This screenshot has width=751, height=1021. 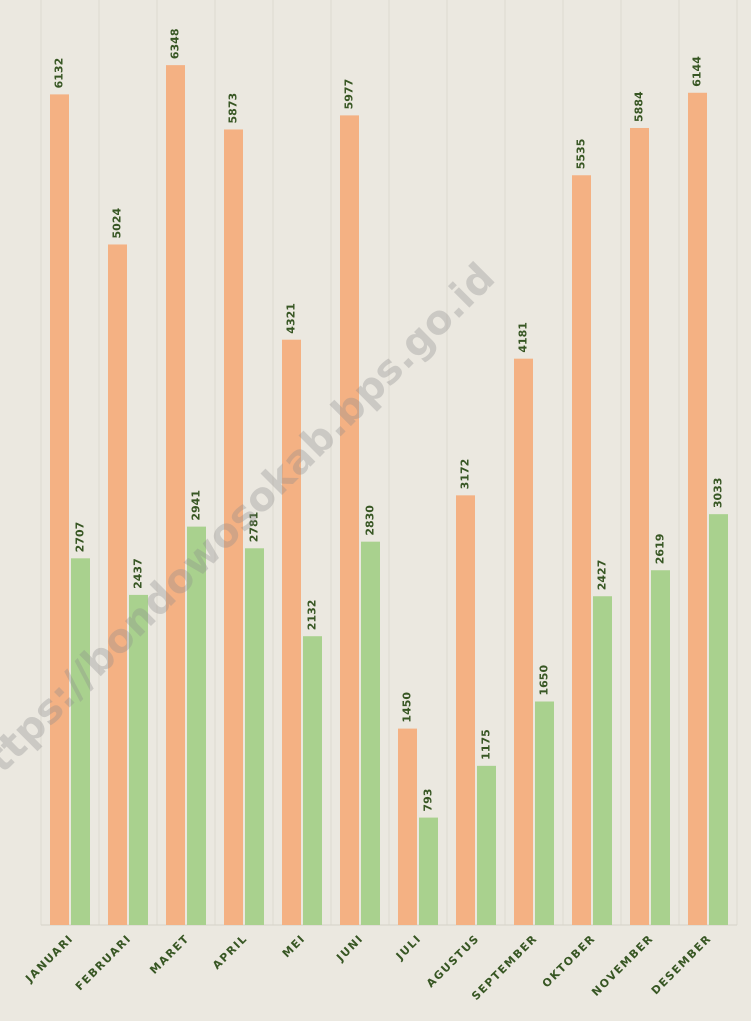 I want to click on value-label: 2941, so click(x=196, y=505).